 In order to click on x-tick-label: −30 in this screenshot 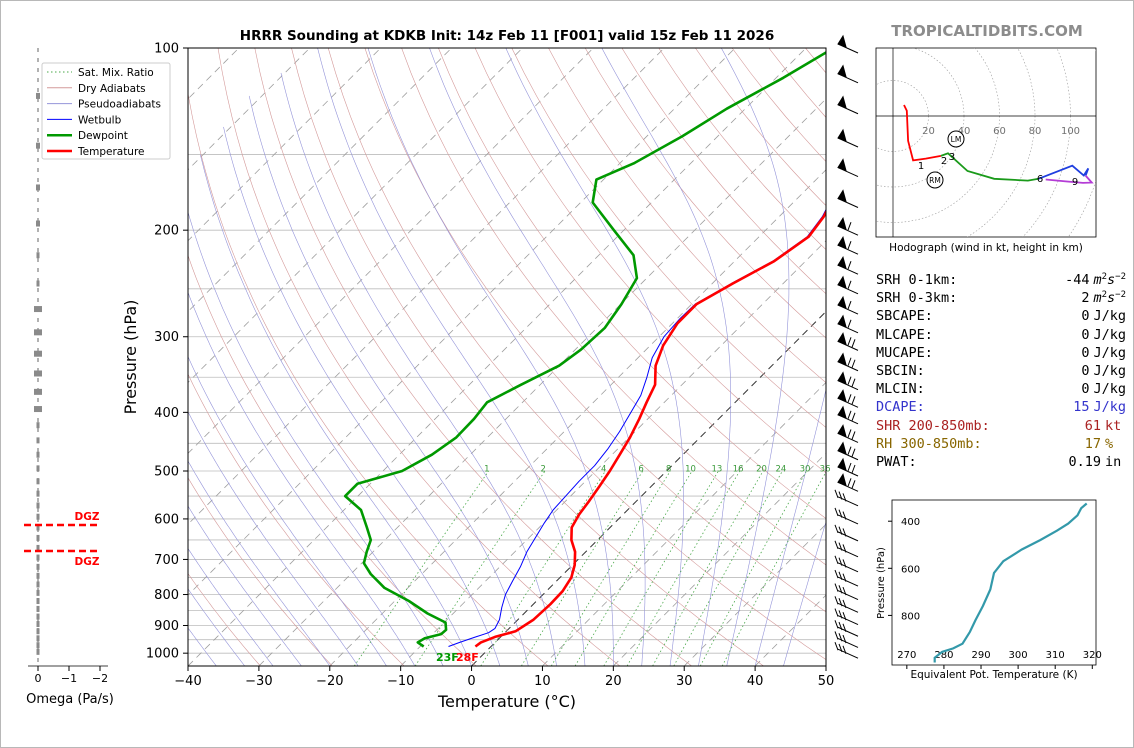, I will do `click(258, 681)`.